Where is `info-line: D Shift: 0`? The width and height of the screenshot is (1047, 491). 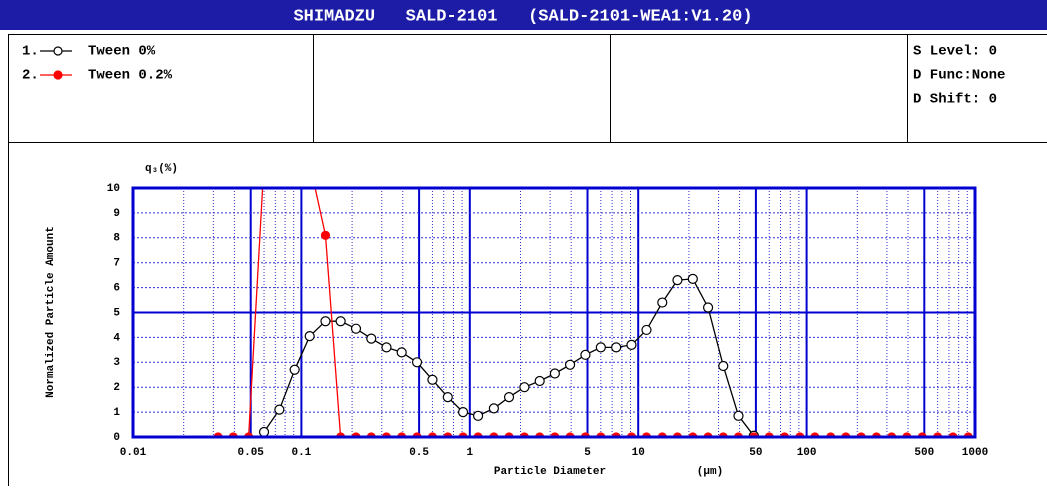
info-line: D Shift: 0 is located at coordinates (955, 100).